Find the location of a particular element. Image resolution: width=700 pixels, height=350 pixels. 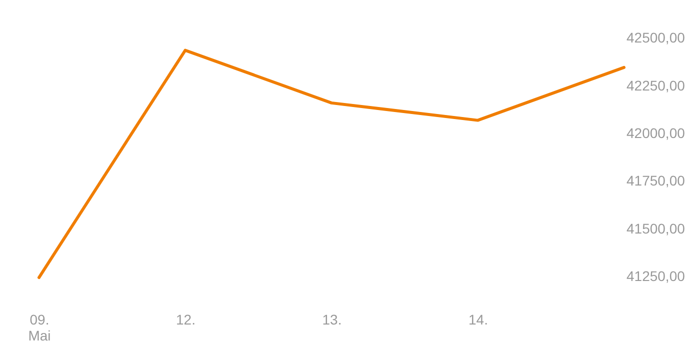

y-tick-label: 41750,00 is located at coordinates (656, 180).